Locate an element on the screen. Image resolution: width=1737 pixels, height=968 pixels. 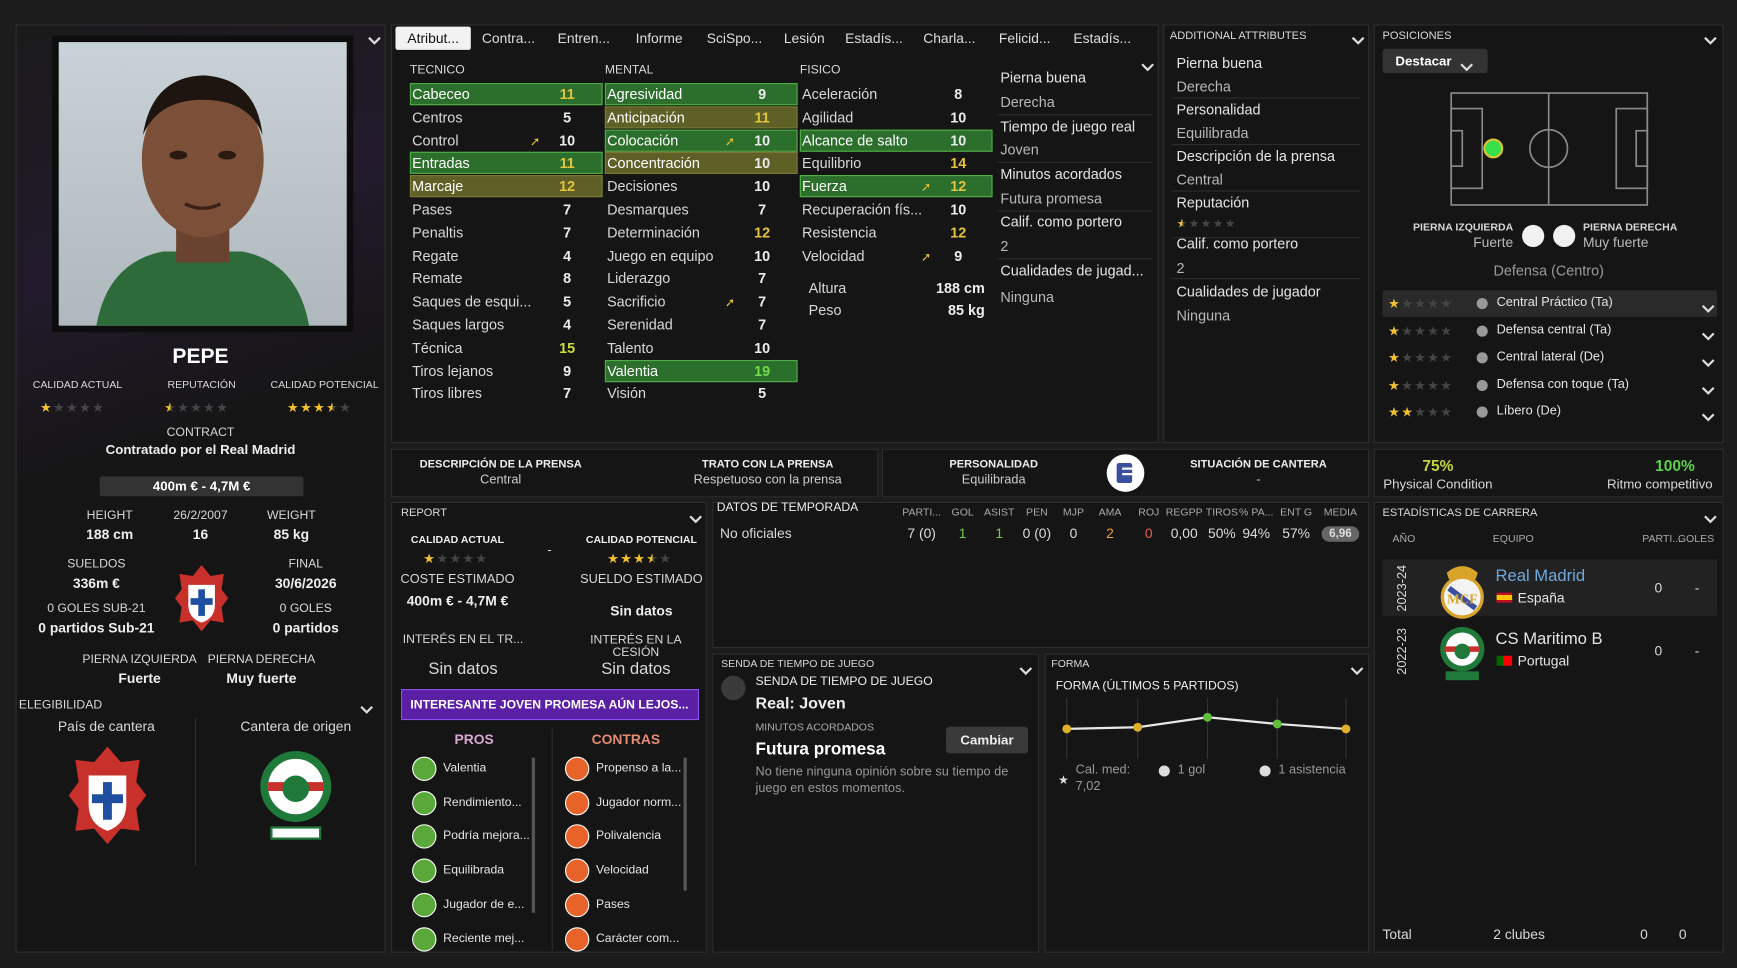
role-name: Líbero (De) is located at coordinates (1529, 411).